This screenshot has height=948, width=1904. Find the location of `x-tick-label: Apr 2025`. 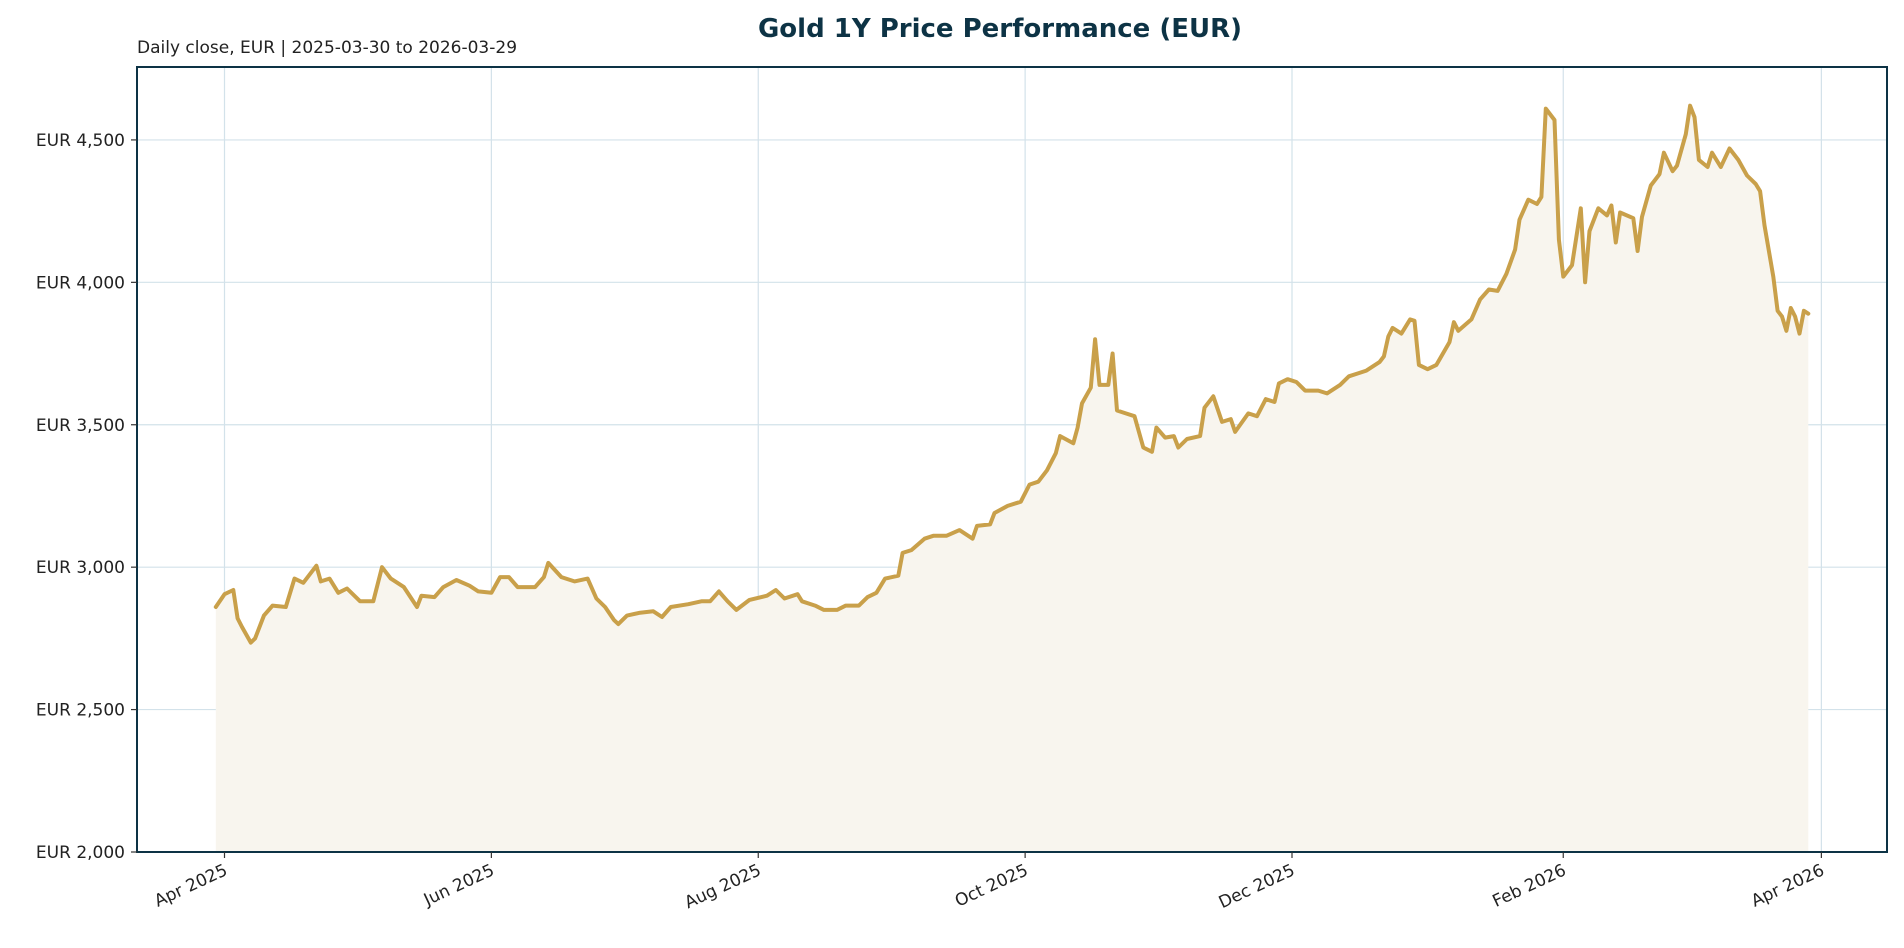

x-tick-label: Apr 2025 is located at coordinates (190, 885).